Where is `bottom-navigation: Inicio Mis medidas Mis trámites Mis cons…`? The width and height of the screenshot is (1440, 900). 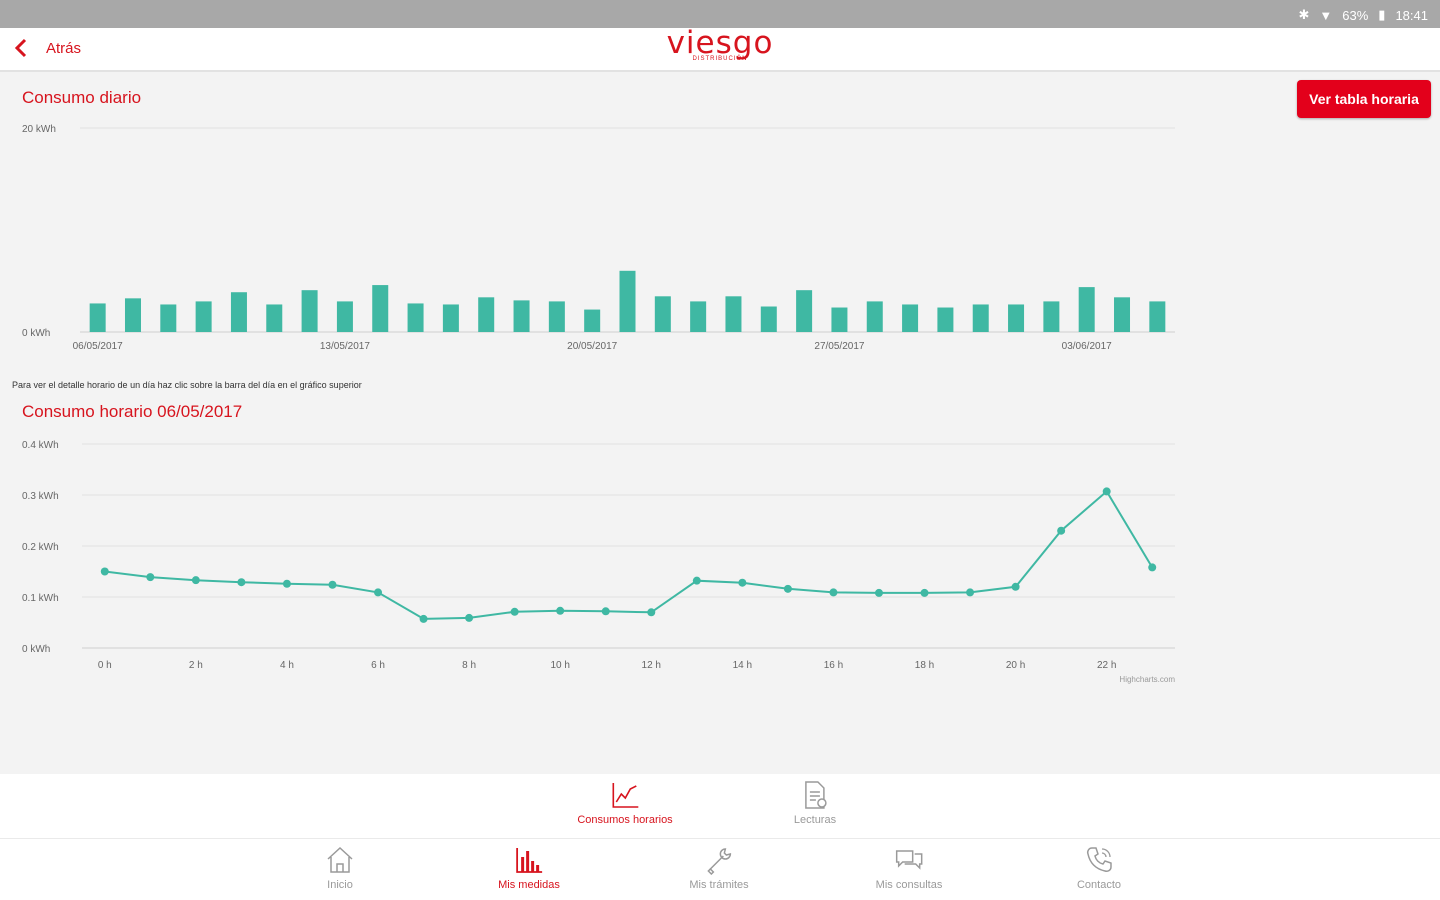 bottom-navigation: Inicio Mis medidas Mis trámites Mis cons… is located at coordinates (720, 869).